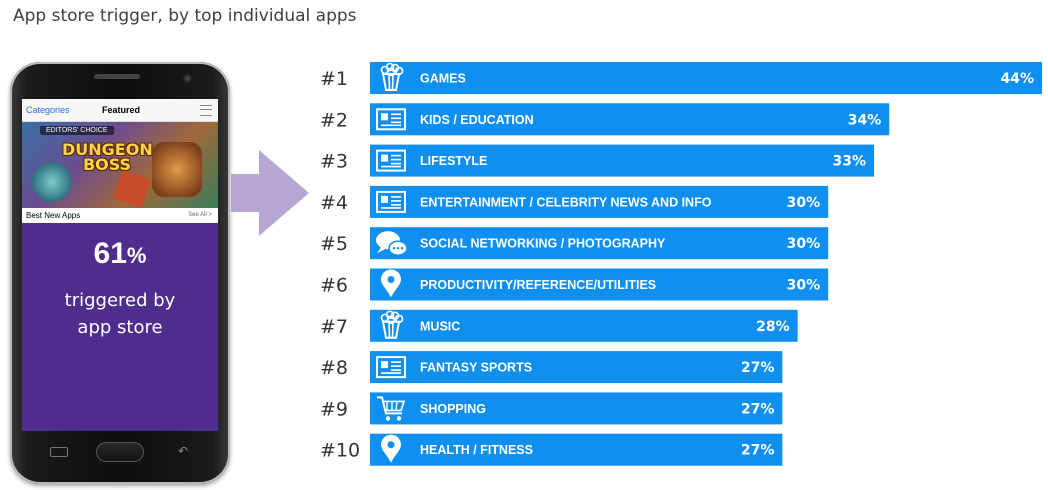  I want to click on stat-percentage: 61%, so click(120, 254).